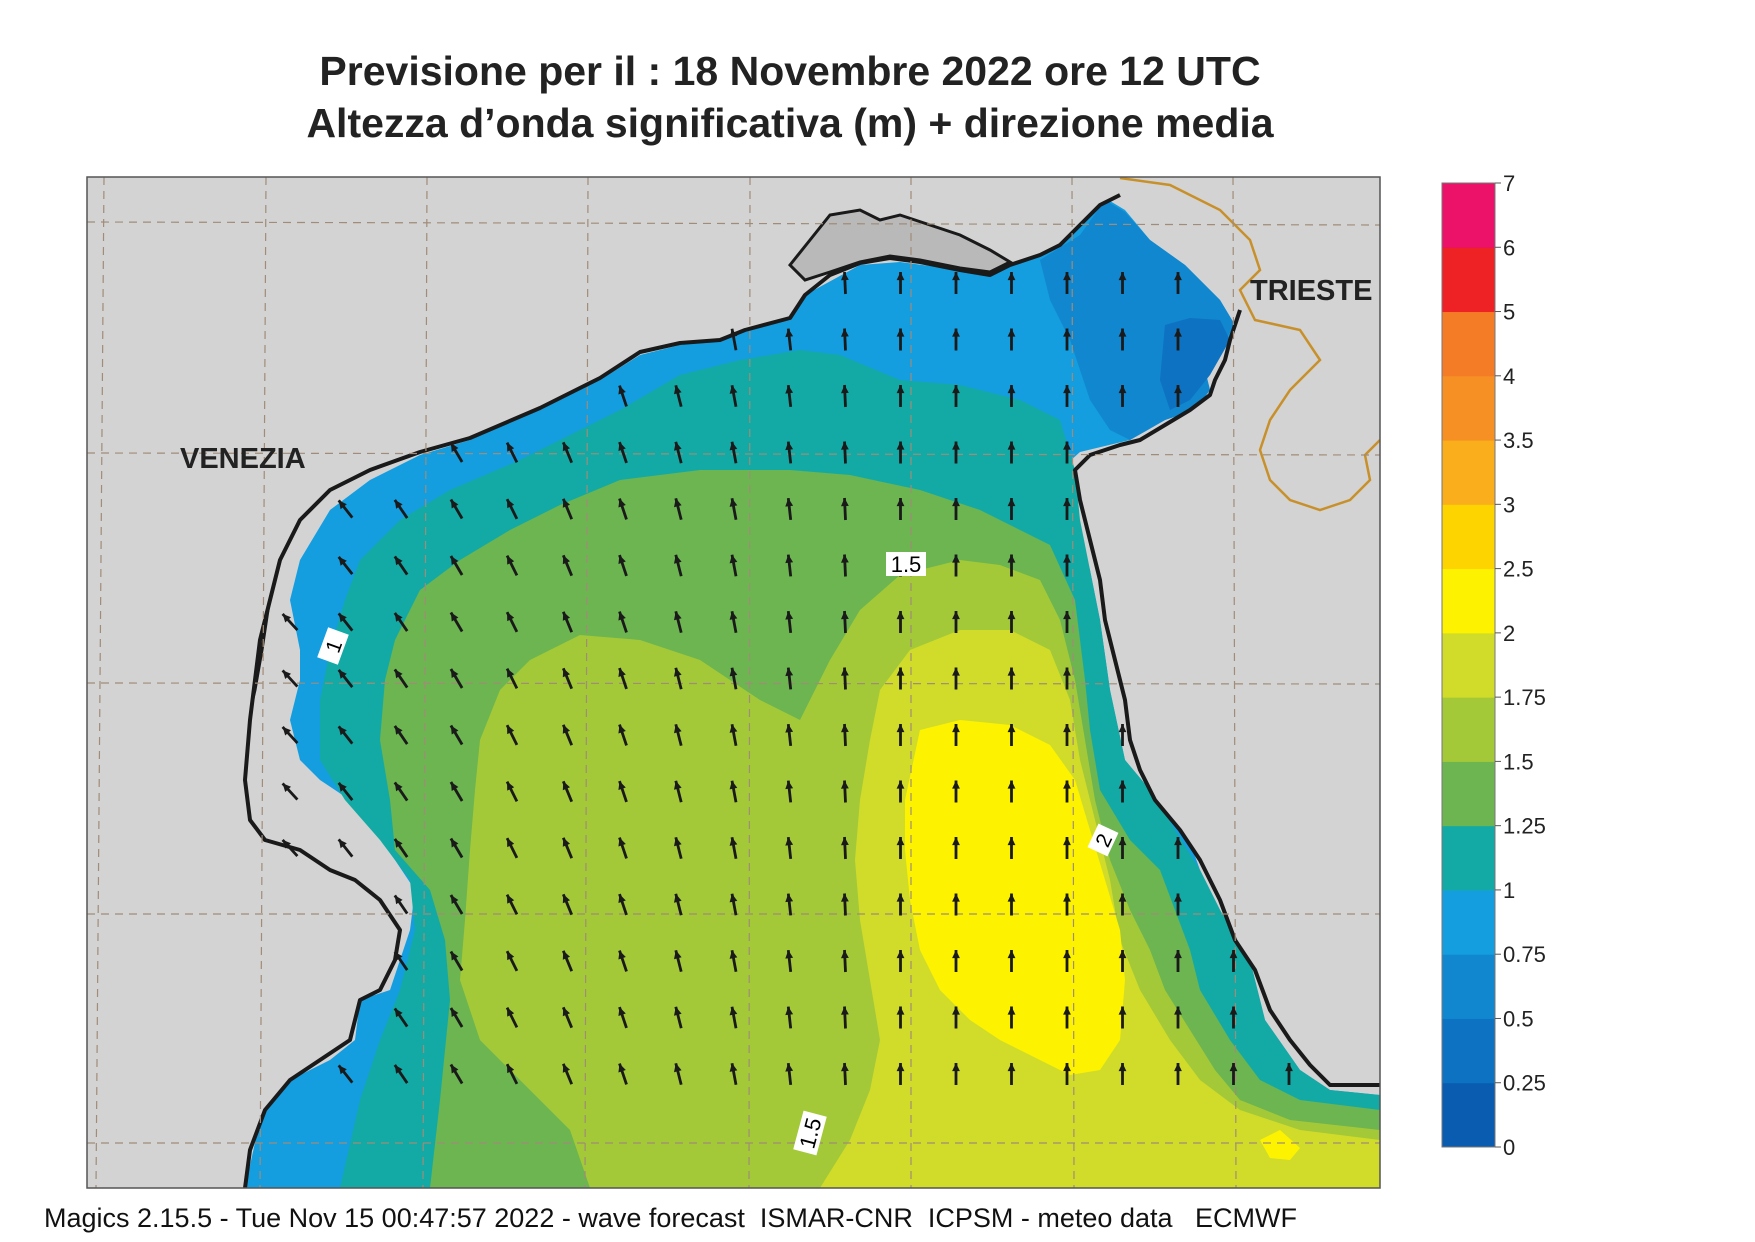 This screenshot has width=1755, height=1242. What do you see at coordinates (1524, 826) in the screenshot?
I see `legend-tick-label: 1.25` at bounding box center [1524, 826].